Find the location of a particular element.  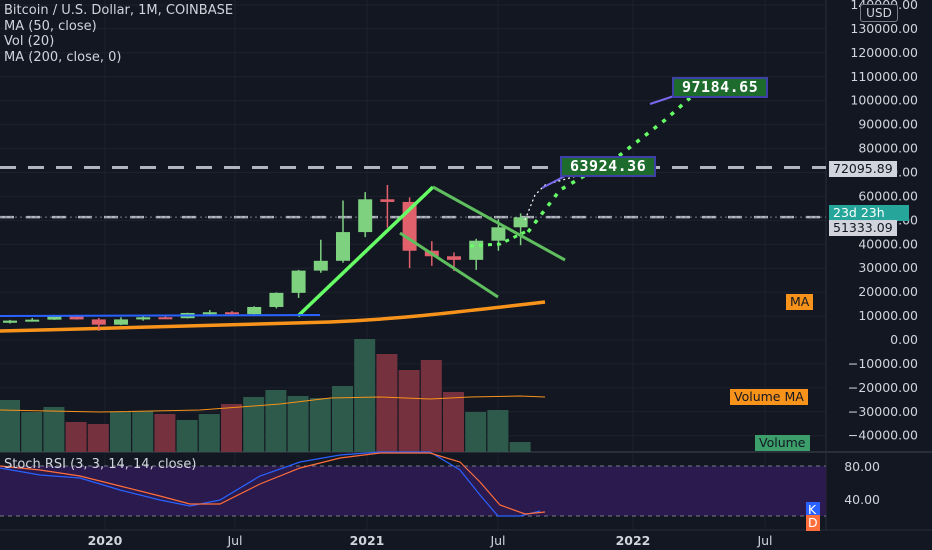

countdown-tag: 23d 23h is located at coordinates (869, 213).